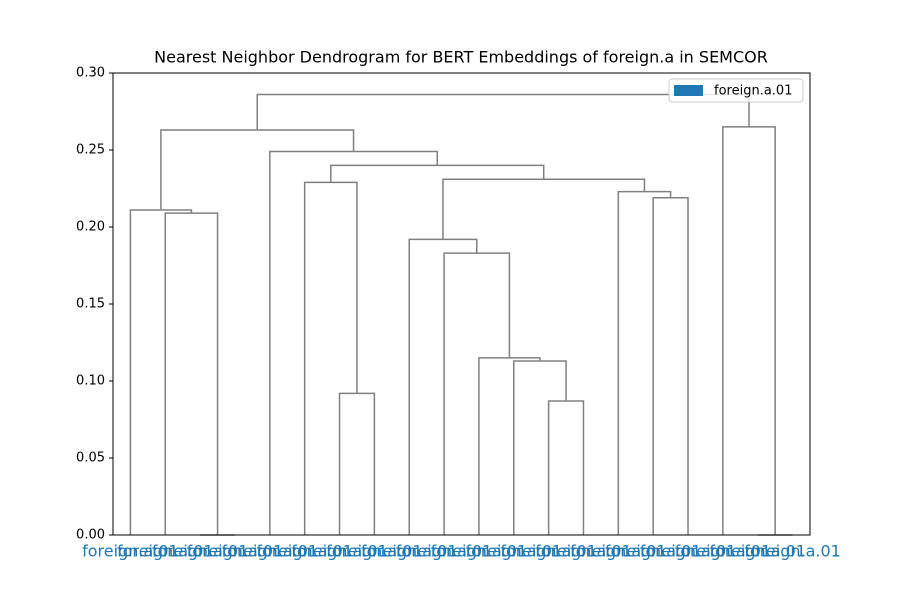  What do you see at coordinates (503, 111) in the screenshot?
I see `link` at bounding box center [503, 111].